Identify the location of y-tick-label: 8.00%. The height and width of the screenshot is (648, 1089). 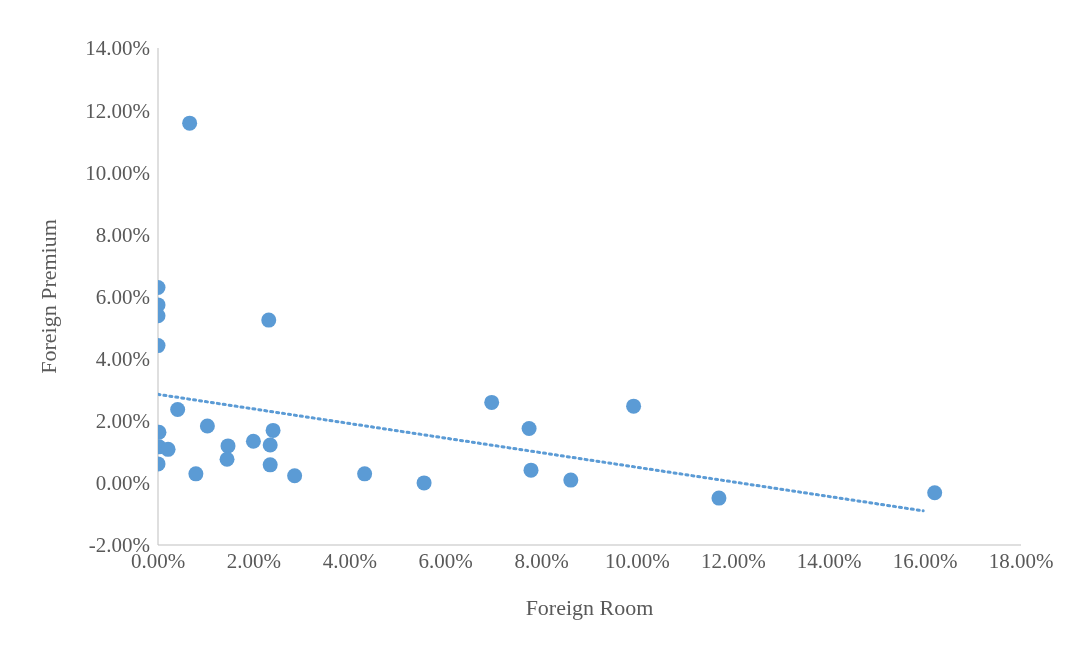
(122, 234).